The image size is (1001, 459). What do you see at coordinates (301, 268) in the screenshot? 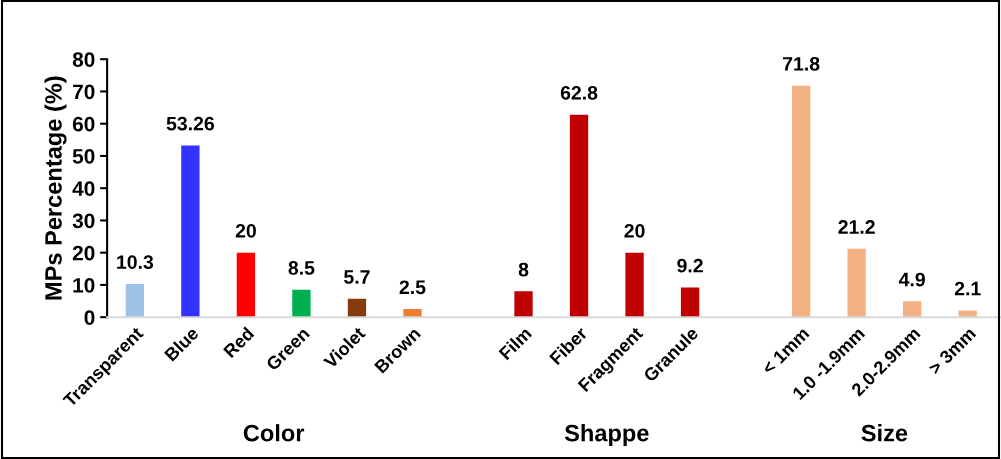
I see `data-label: 8.5` at bounding box center [301, 268].